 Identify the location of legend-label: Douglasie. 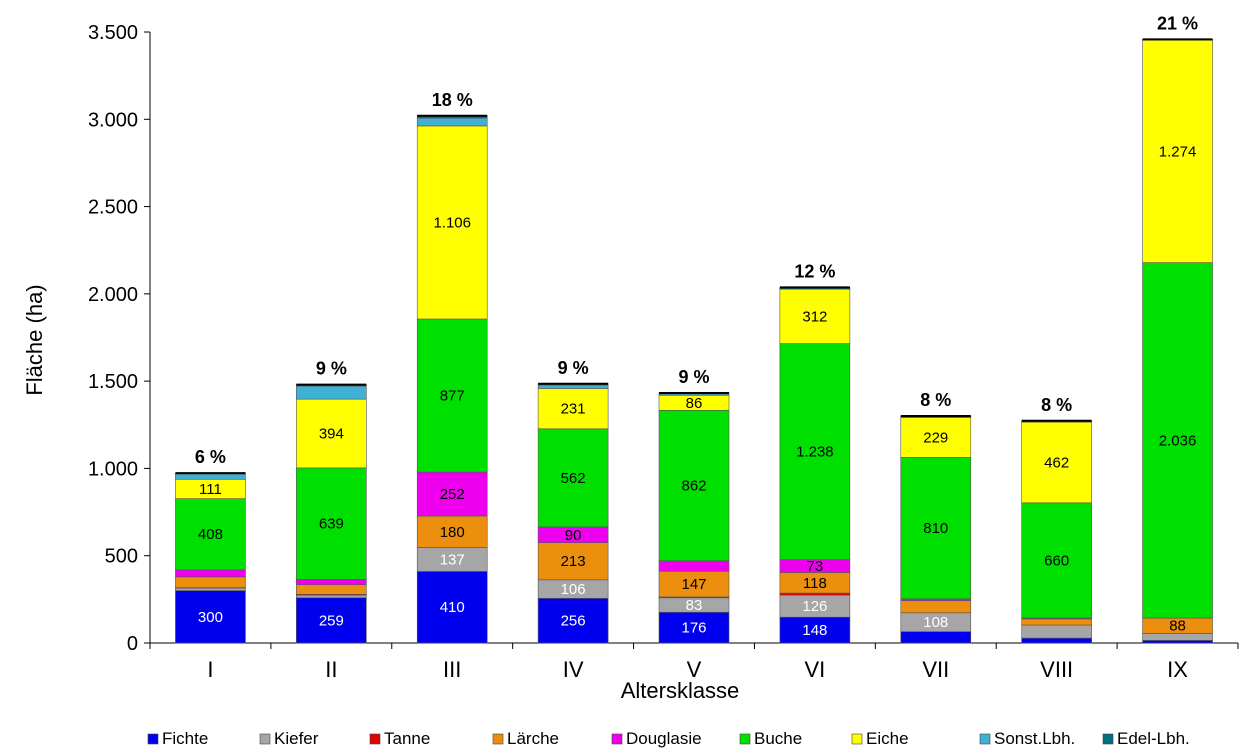
(664, 738).